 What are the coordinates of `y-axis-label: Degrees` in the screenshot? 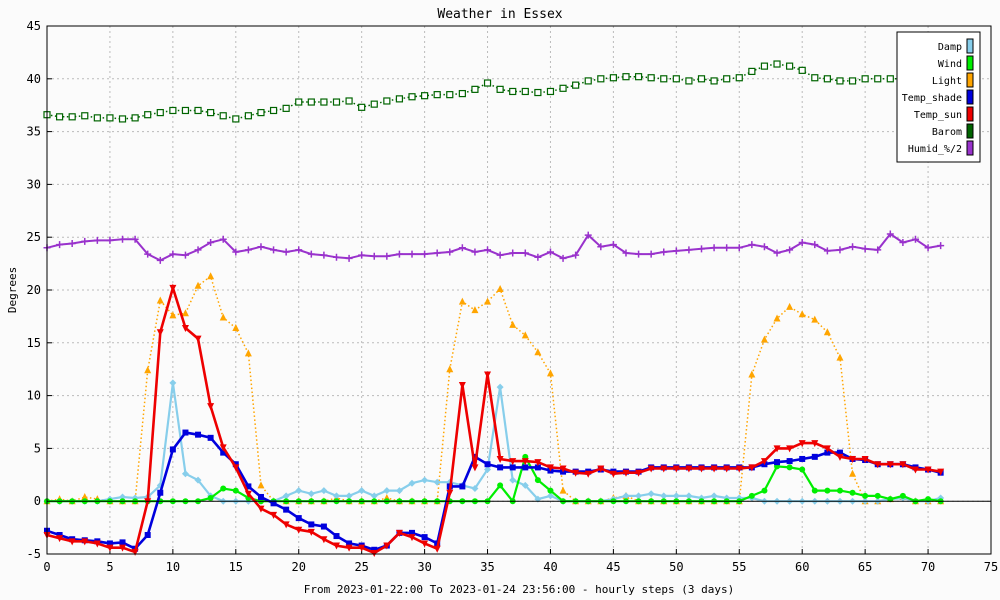 It's located at (12, 290).